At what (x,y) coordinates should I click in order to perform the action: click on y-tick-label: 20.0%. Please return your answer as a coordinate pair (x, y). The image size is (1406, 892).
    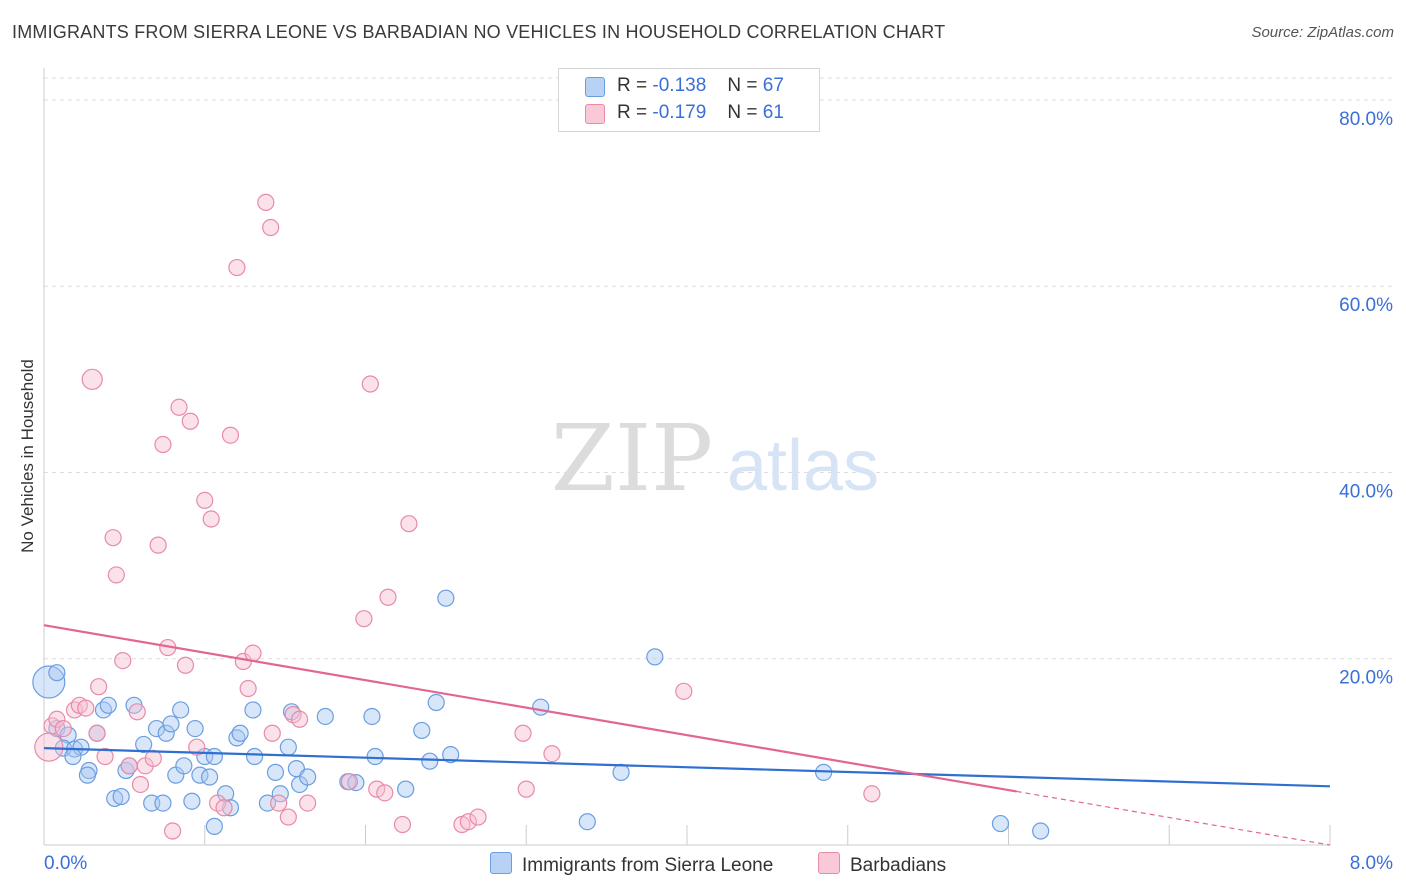
    Looking at the image, I should click on (1366, 678).